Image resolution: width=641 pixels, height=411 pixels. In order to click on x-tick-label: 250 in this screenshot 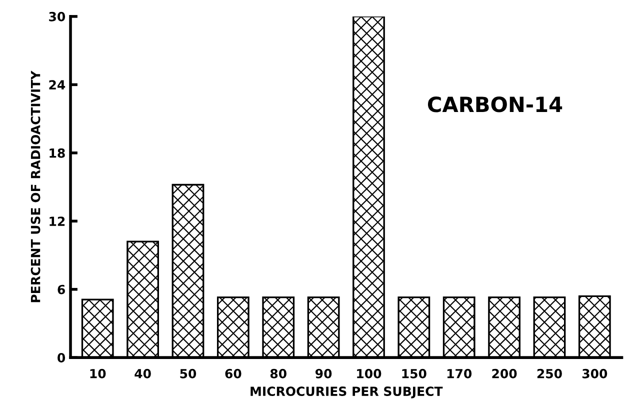, I will do `click(549, 373)`.